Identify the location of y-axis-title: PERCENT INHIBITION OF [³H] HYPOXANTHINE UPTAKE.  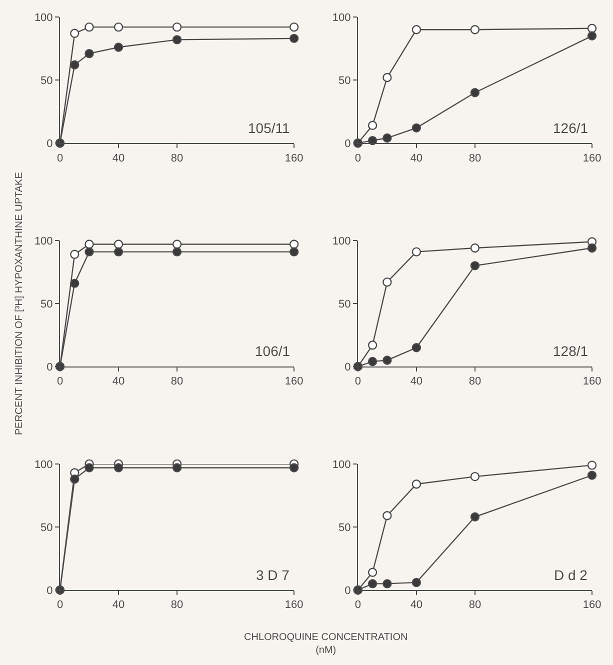
(20, 304).